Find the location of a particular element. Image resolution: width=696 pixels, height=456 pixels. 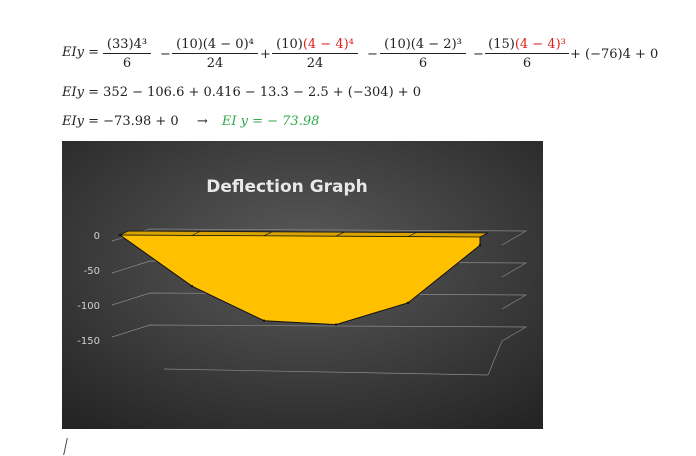

equation-rhs: = −73.98 + 0 is located at coordinates (133, 121).